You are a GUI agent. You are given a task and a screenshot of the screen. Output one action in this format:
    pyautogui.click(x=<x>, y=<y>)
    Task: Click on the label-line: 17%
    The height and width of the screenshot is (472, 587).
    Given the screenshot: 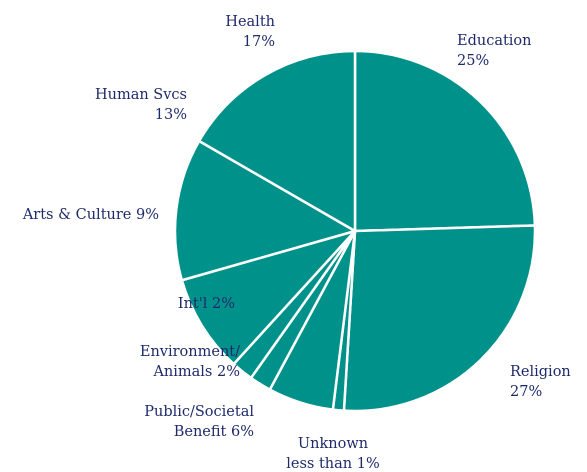 What is the action you would take?
    pyautogui.click(x=259, y=42)
    